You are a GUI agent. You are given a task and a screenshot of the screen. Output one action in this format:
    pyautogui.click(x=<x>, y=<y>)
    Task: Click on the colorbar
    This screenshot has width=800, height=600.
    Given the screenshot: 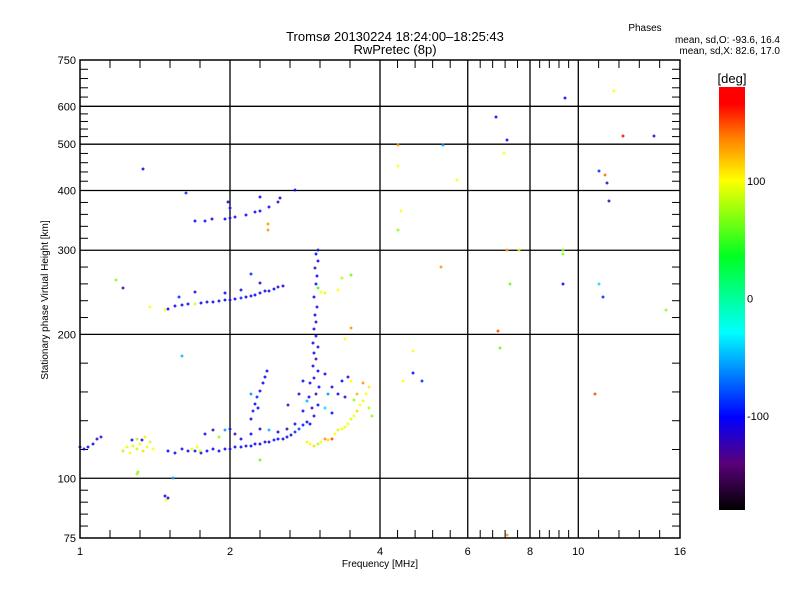 What is the action you would take?
    pyautogui.click(x=732, y=298)
    